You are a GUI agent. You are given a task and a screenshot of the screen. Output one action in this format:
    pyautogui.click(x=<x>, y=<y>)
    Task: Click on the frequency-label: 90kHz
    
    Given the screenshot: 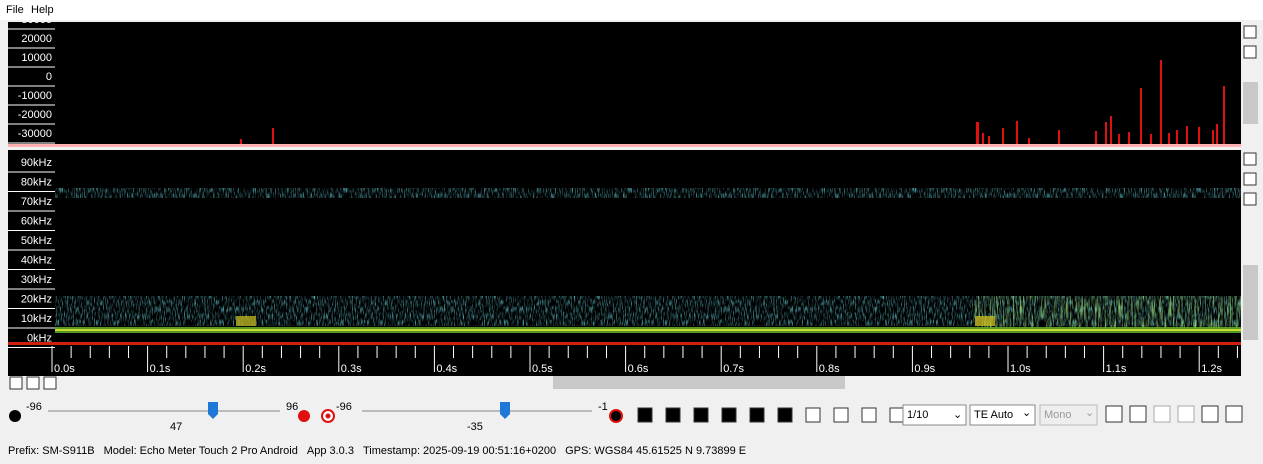 What is the action you would take?
    pyautogui.click(x=36, y=163)
    